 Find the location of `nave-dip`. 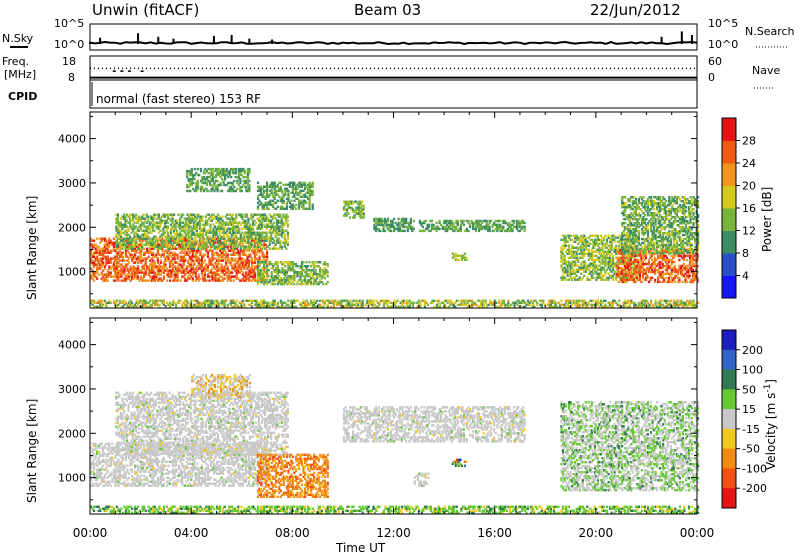

nave-dip is located at coordinates (114, 71).